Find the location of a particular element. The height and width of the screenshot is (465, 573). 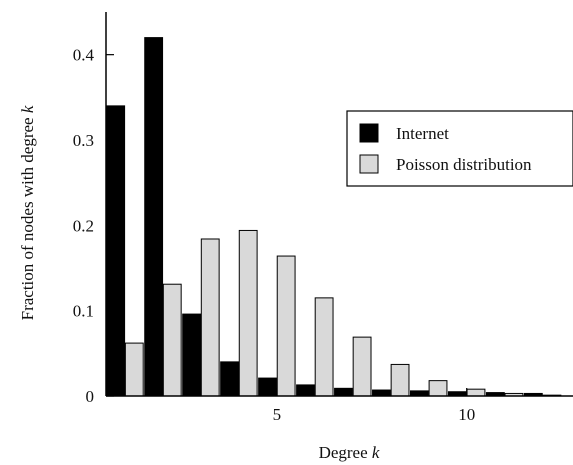

bar-internet-k6 is located at coordinates (305, 390).